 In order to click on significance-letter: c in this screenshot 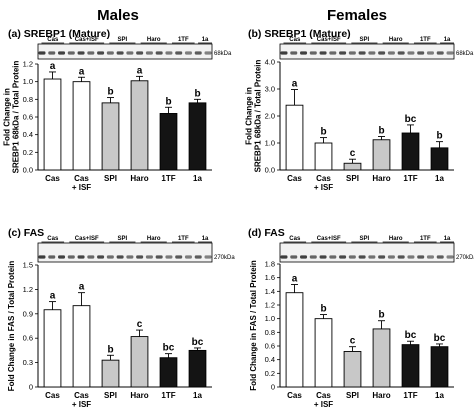, I will do `click(353, 341)`.